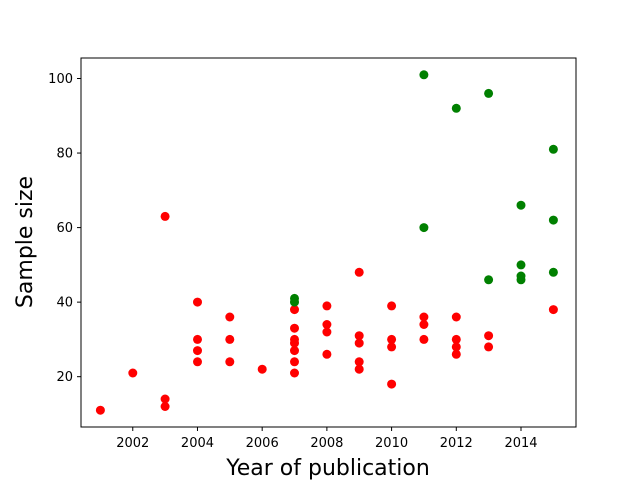 The height and width of the screenshot is (480, 640). Describe the element at coordinates (326, 443) in the screenshot. I see `x-tick-label: 2008` at that location.